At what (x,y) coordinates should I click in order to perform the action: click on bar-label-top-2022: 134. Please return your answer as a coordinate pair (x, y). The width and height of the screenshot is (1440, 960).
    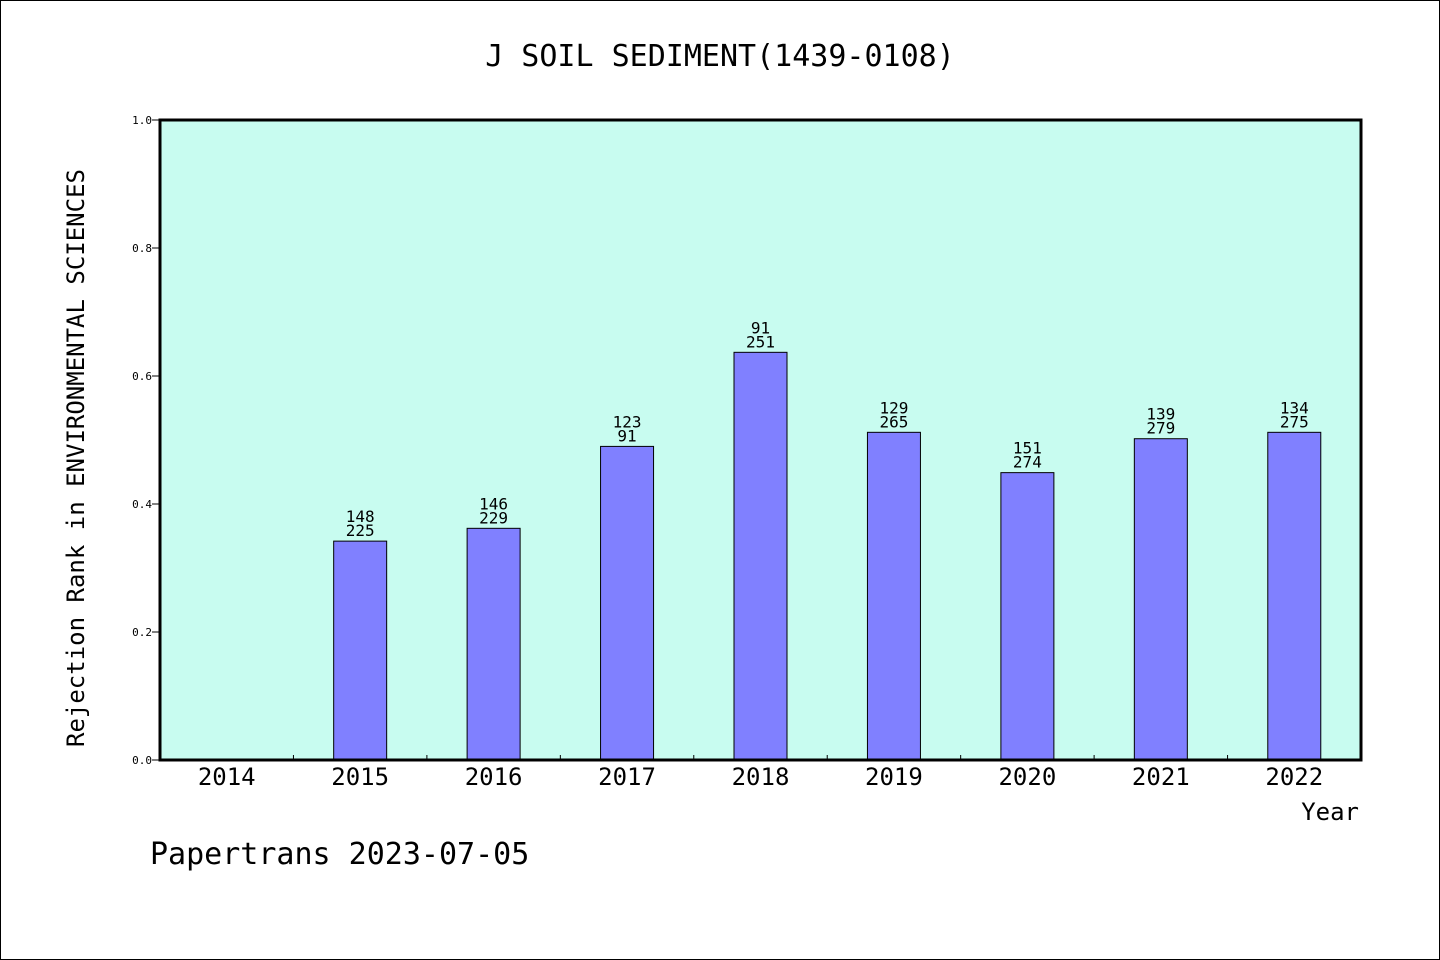
    Looking at the image, I should click on (1294, 407).